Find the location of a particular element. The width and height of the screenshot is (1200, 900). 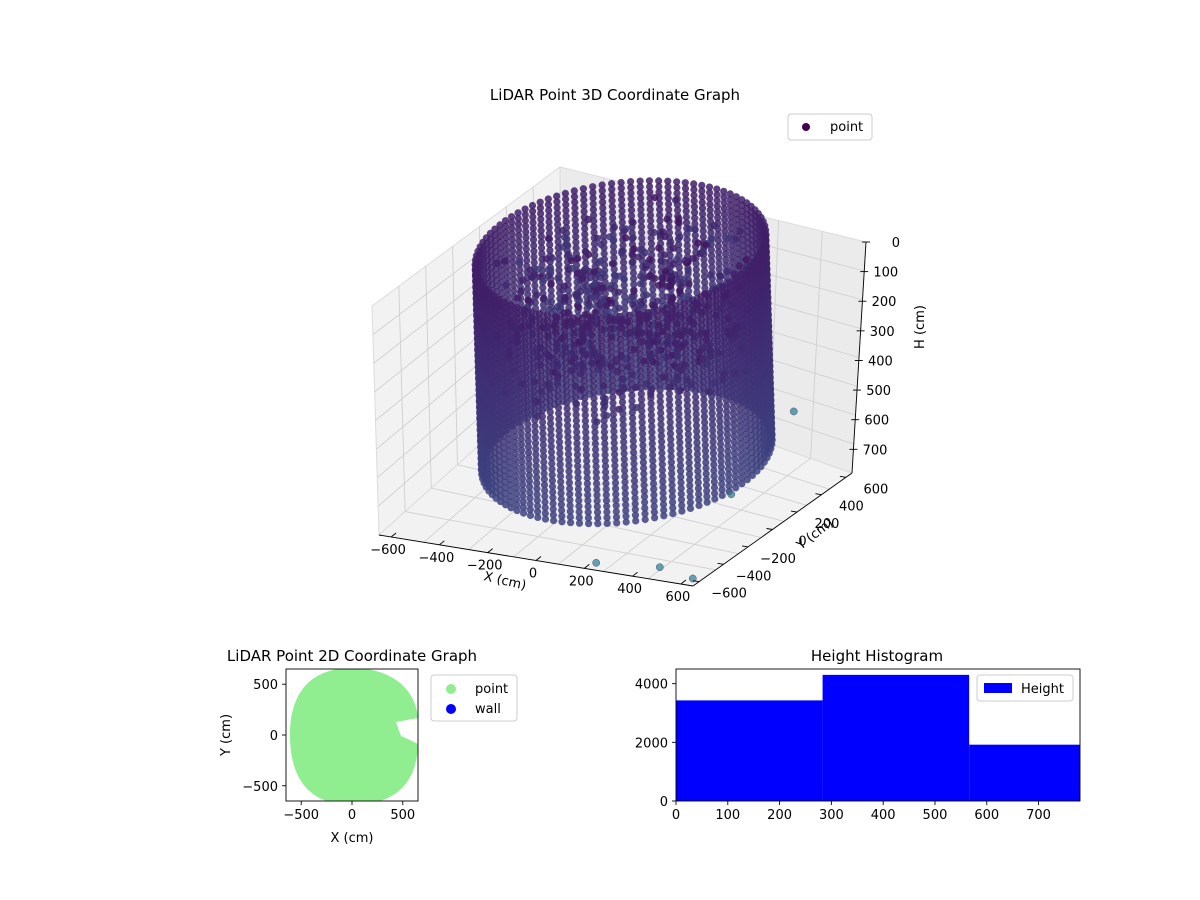

z-tick-label: 500 is located at coordinates (878, 391).